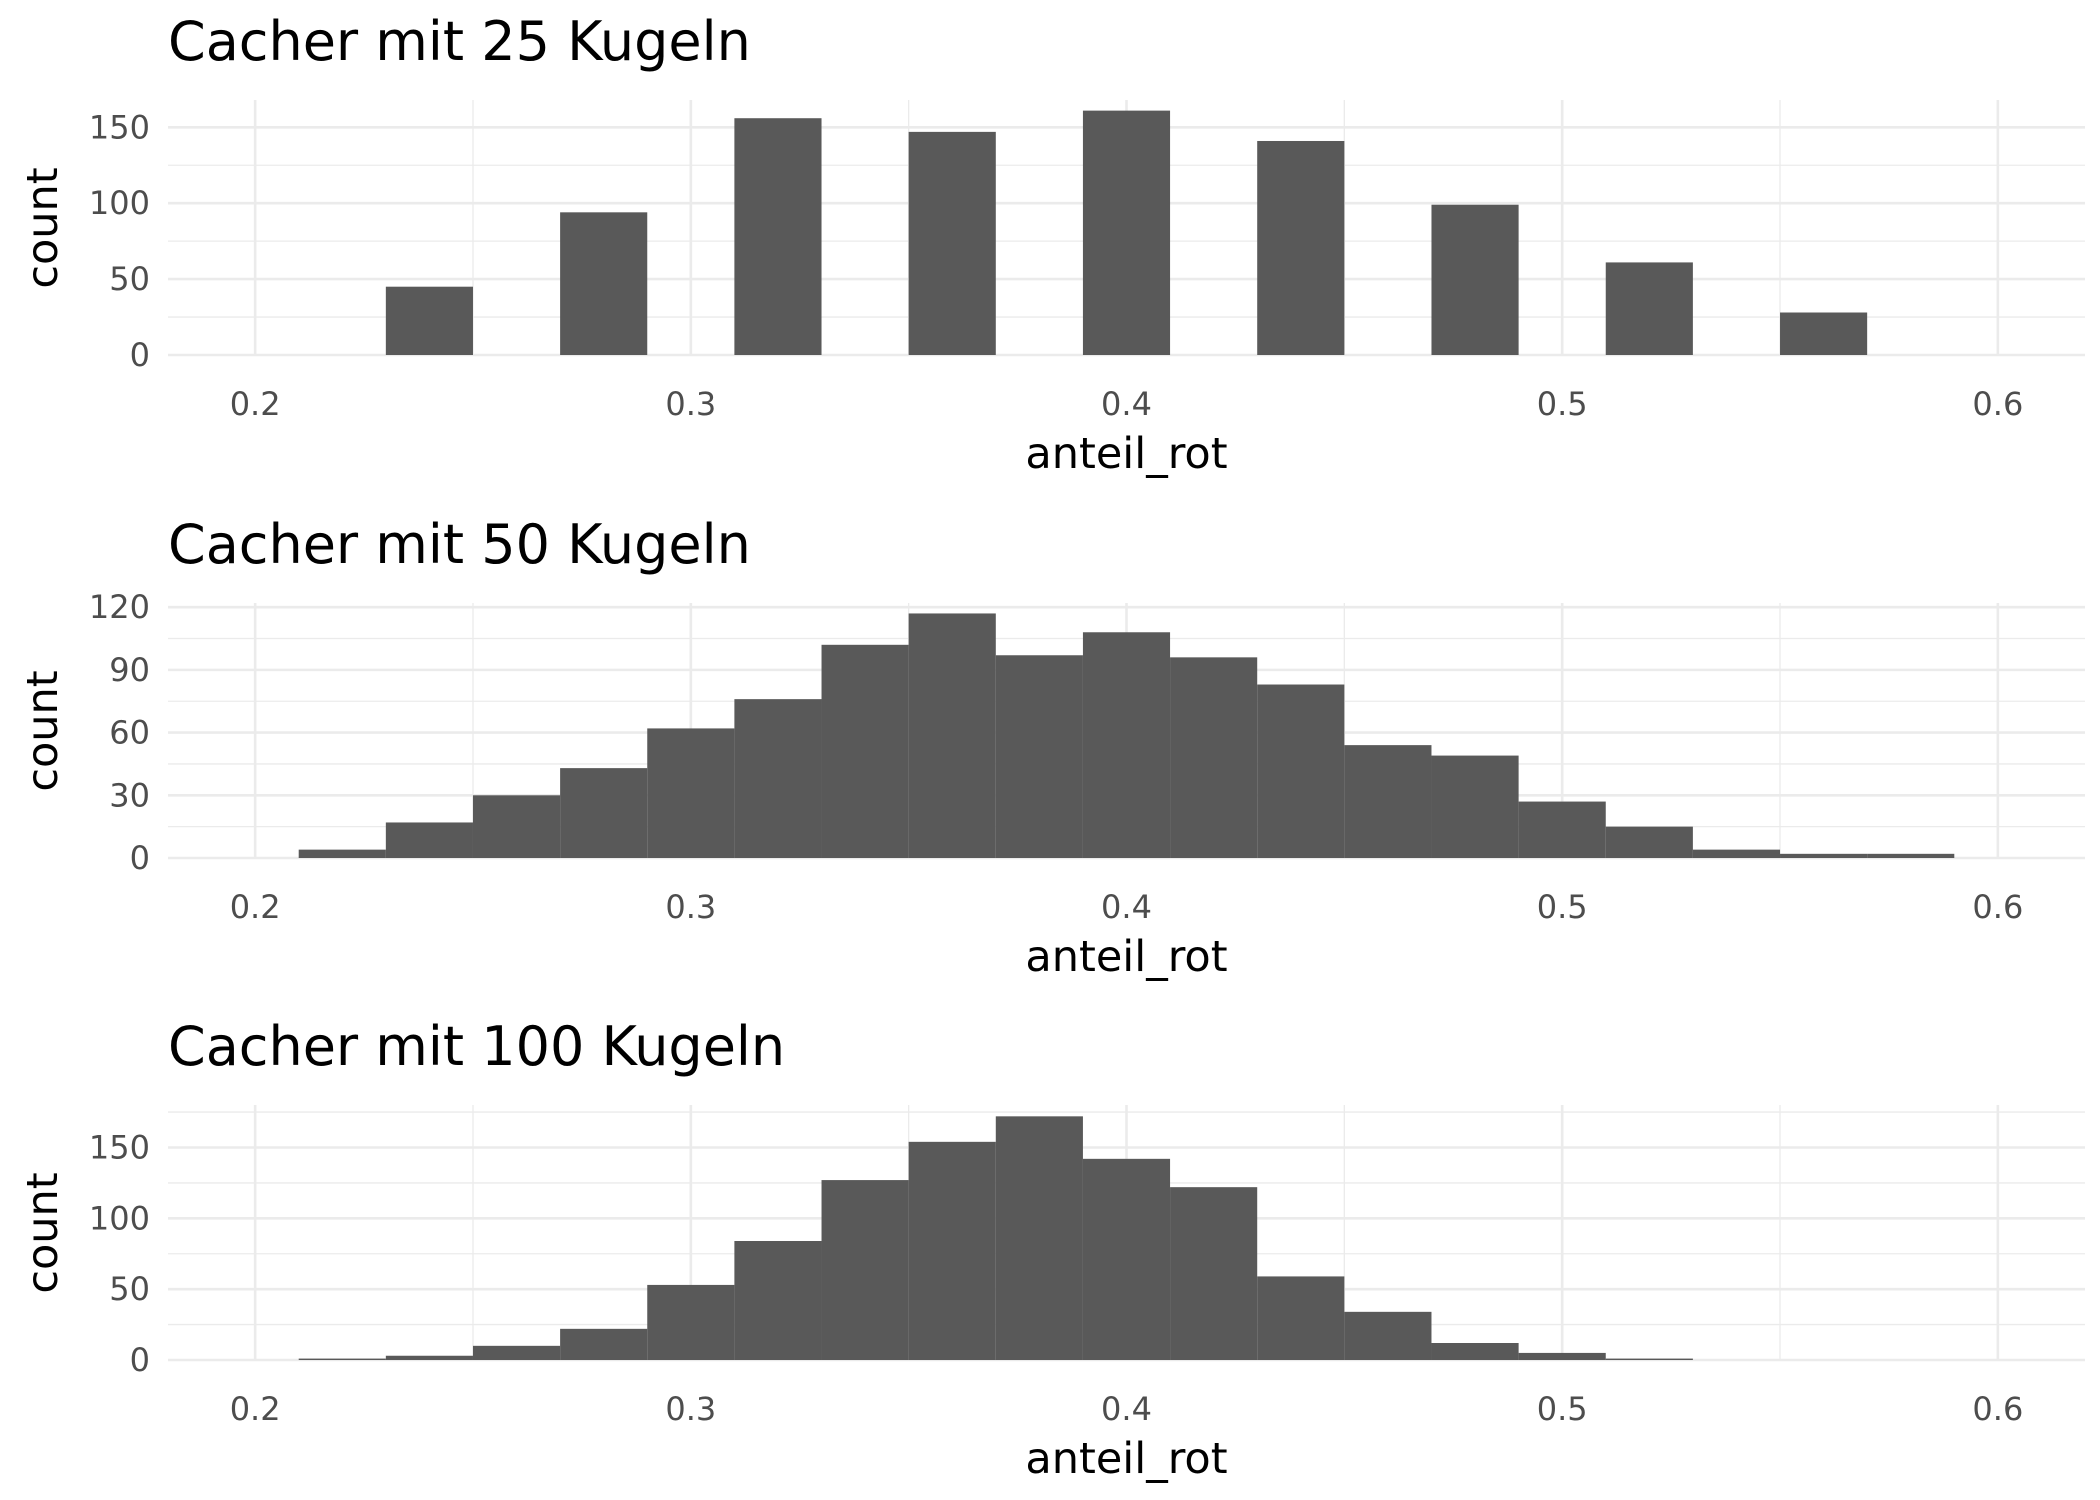  I want to click on chart-title: Cacher mit 50 Kugeln, so click(459, 544).